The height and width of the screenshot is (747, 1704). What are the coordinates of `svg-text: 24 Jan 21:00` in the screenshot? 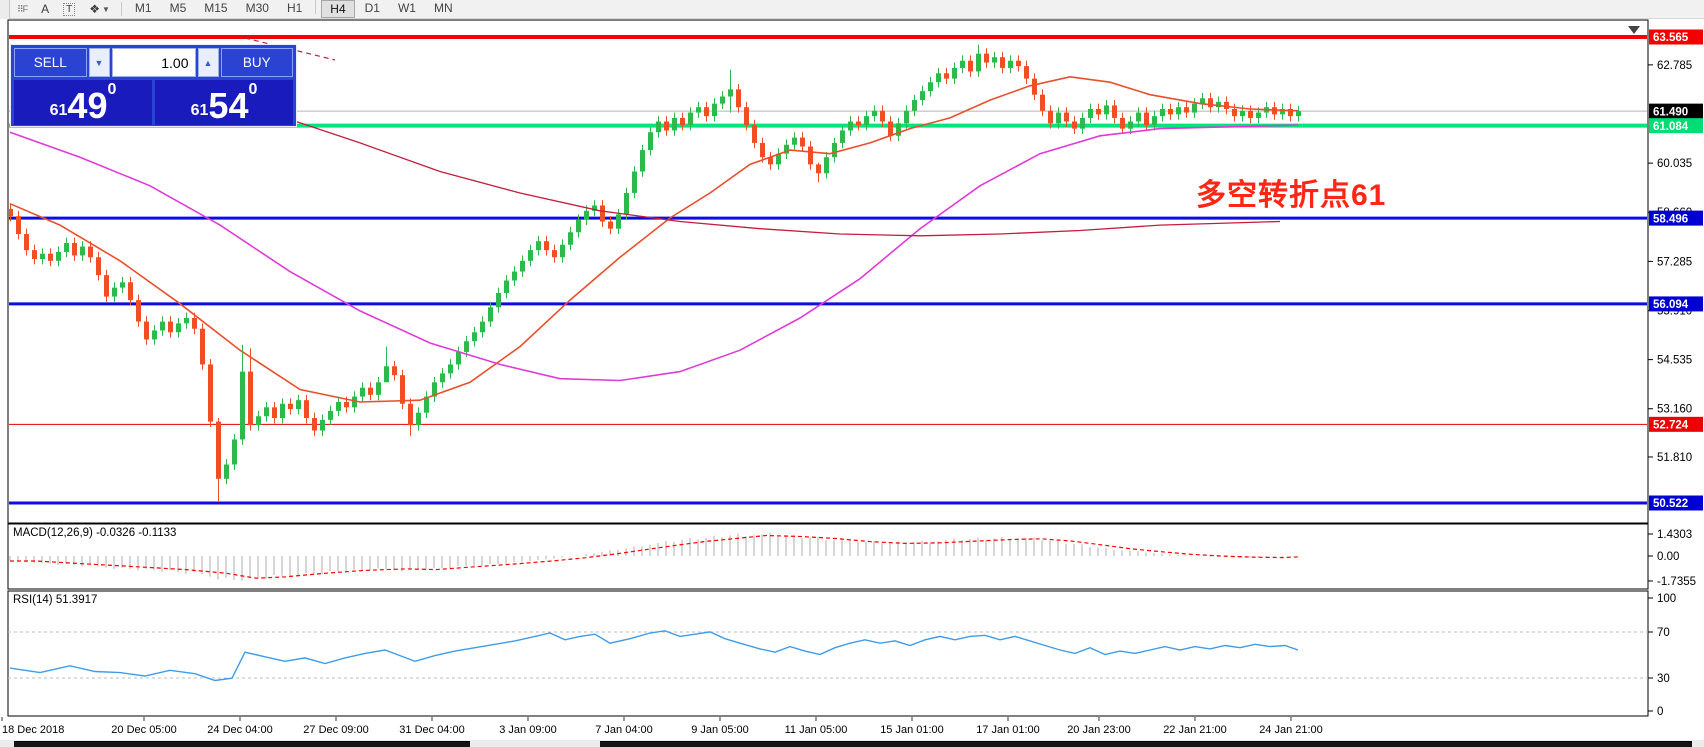 It's located at (1291, 730).